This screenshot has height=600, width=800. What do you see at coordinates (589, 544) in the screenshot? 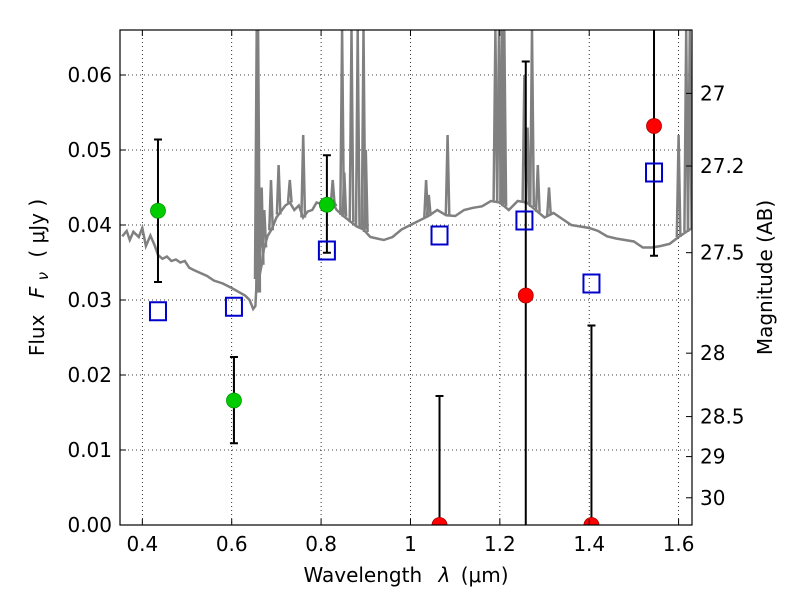
I see `x-tick-label: 1.4` at bounding box center [589, 544].